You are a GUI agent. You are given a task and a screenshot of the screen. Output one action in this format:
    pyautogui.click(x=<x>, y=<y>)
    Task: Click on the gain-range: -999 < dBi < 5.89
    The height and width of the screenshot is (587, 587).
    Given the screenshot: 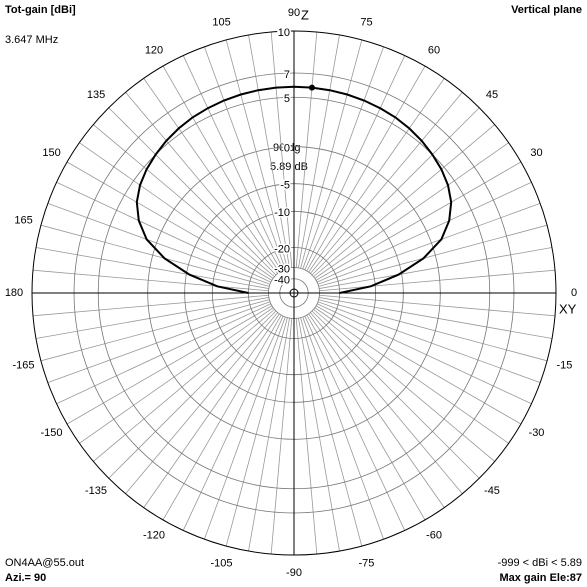 What is the action you would take?
    pyautogui.click(x=540, y=563)
    